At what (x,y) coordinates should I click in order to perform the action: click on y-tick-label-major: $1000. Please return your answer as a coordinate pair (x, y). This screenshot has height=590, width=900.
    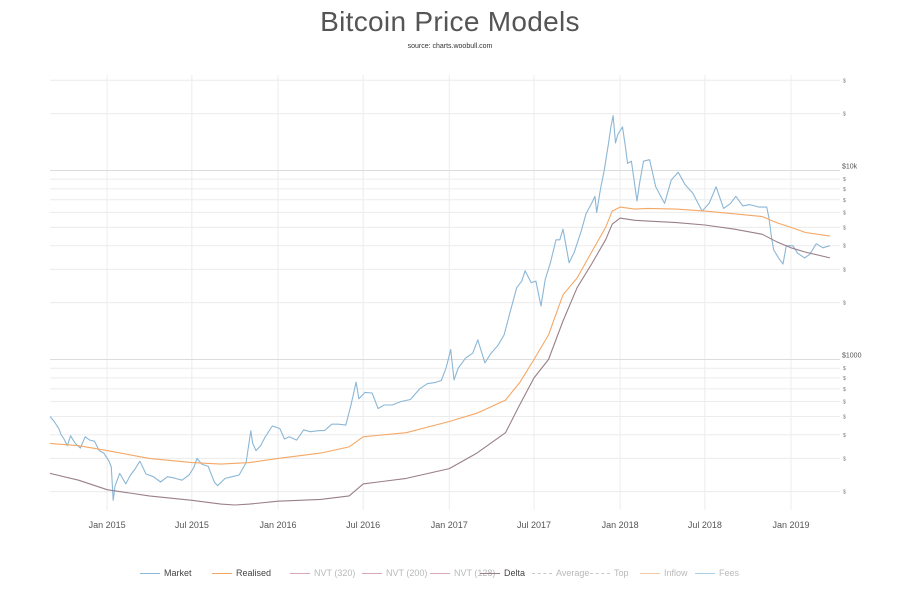
    Looking at the image, I should click on (852, 356).